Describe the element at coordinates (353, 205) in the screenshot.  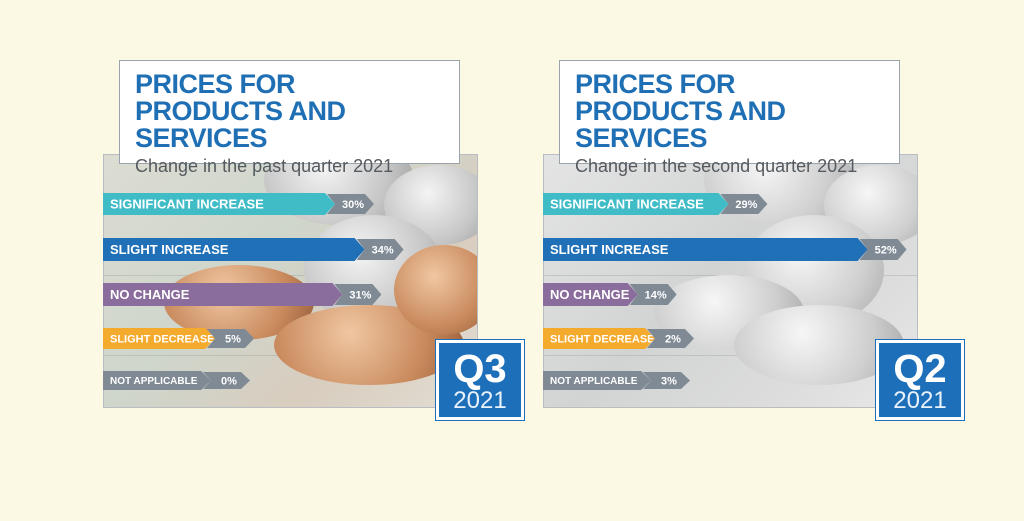
I see `value-label: 30%` at that location.